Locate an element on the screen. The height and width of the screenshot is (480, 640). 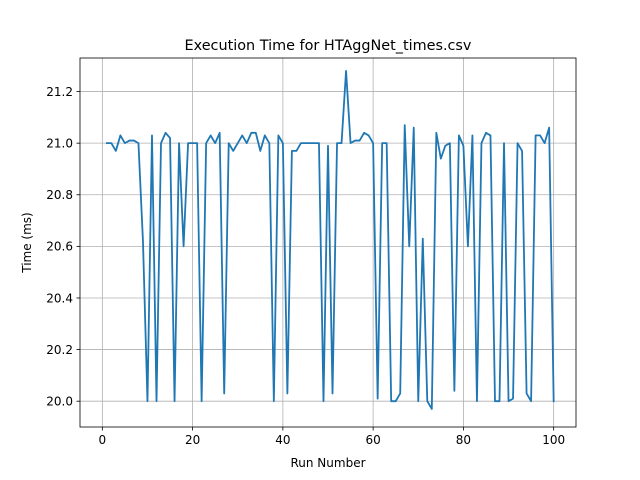
y-tick-label: 21.2 is located at coordinates (59, 92).